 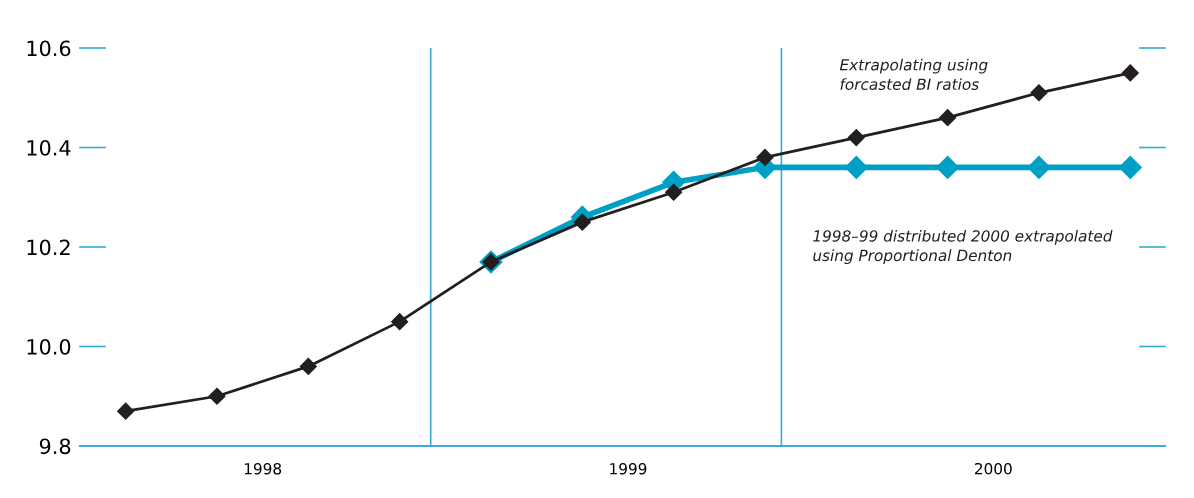 I want to click on x-tick-label: 1999, so click(x=628, y=468).